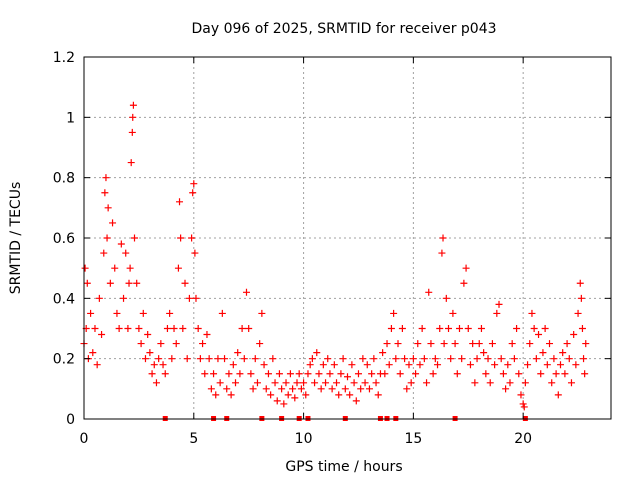  Describe the element at coordinates (64, 179) in the screenshot. I see `y-tick-label: 0.8` at that location.